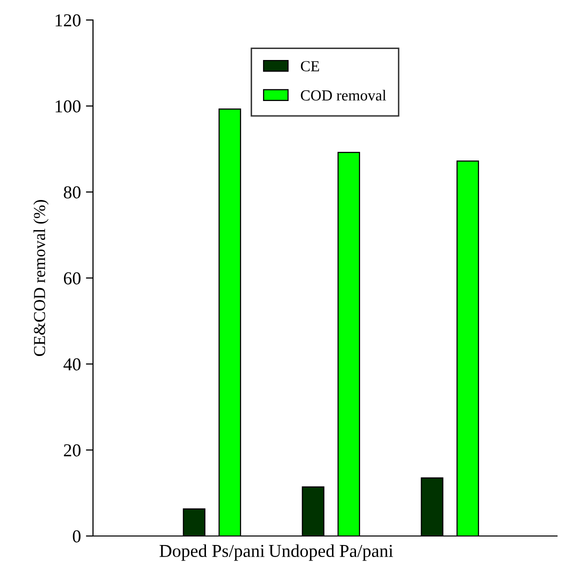  What do you see at coordinates (41, 278) in the screenshot?
I see `y-axis-title: CE&COD removal (%)` at bounding box center [41, 278].